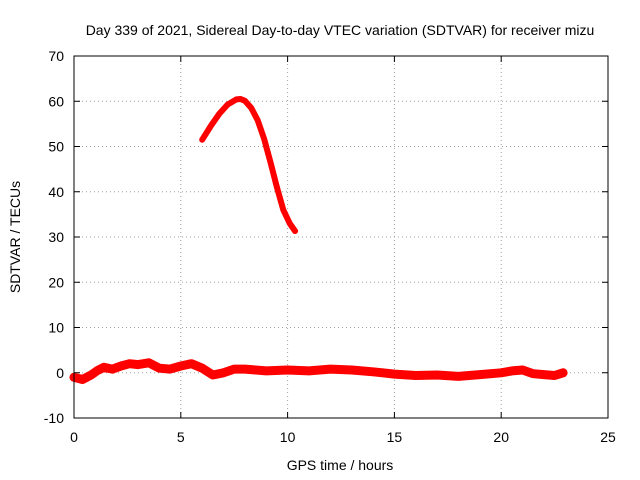 Image resolution: width=640 pixels, height=480 pixels. Describe the element at coordinates (340, 465) in the screenshot. I see `x-axis-label: GPS time / hours` at that location.